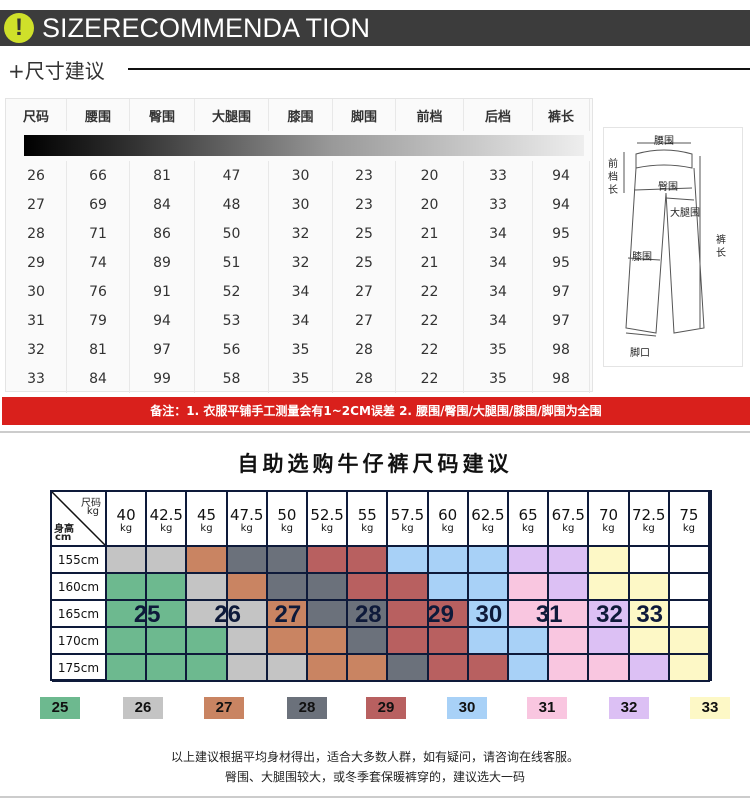  I want to click on legend-swatch-30: 30, so click(467, 708).